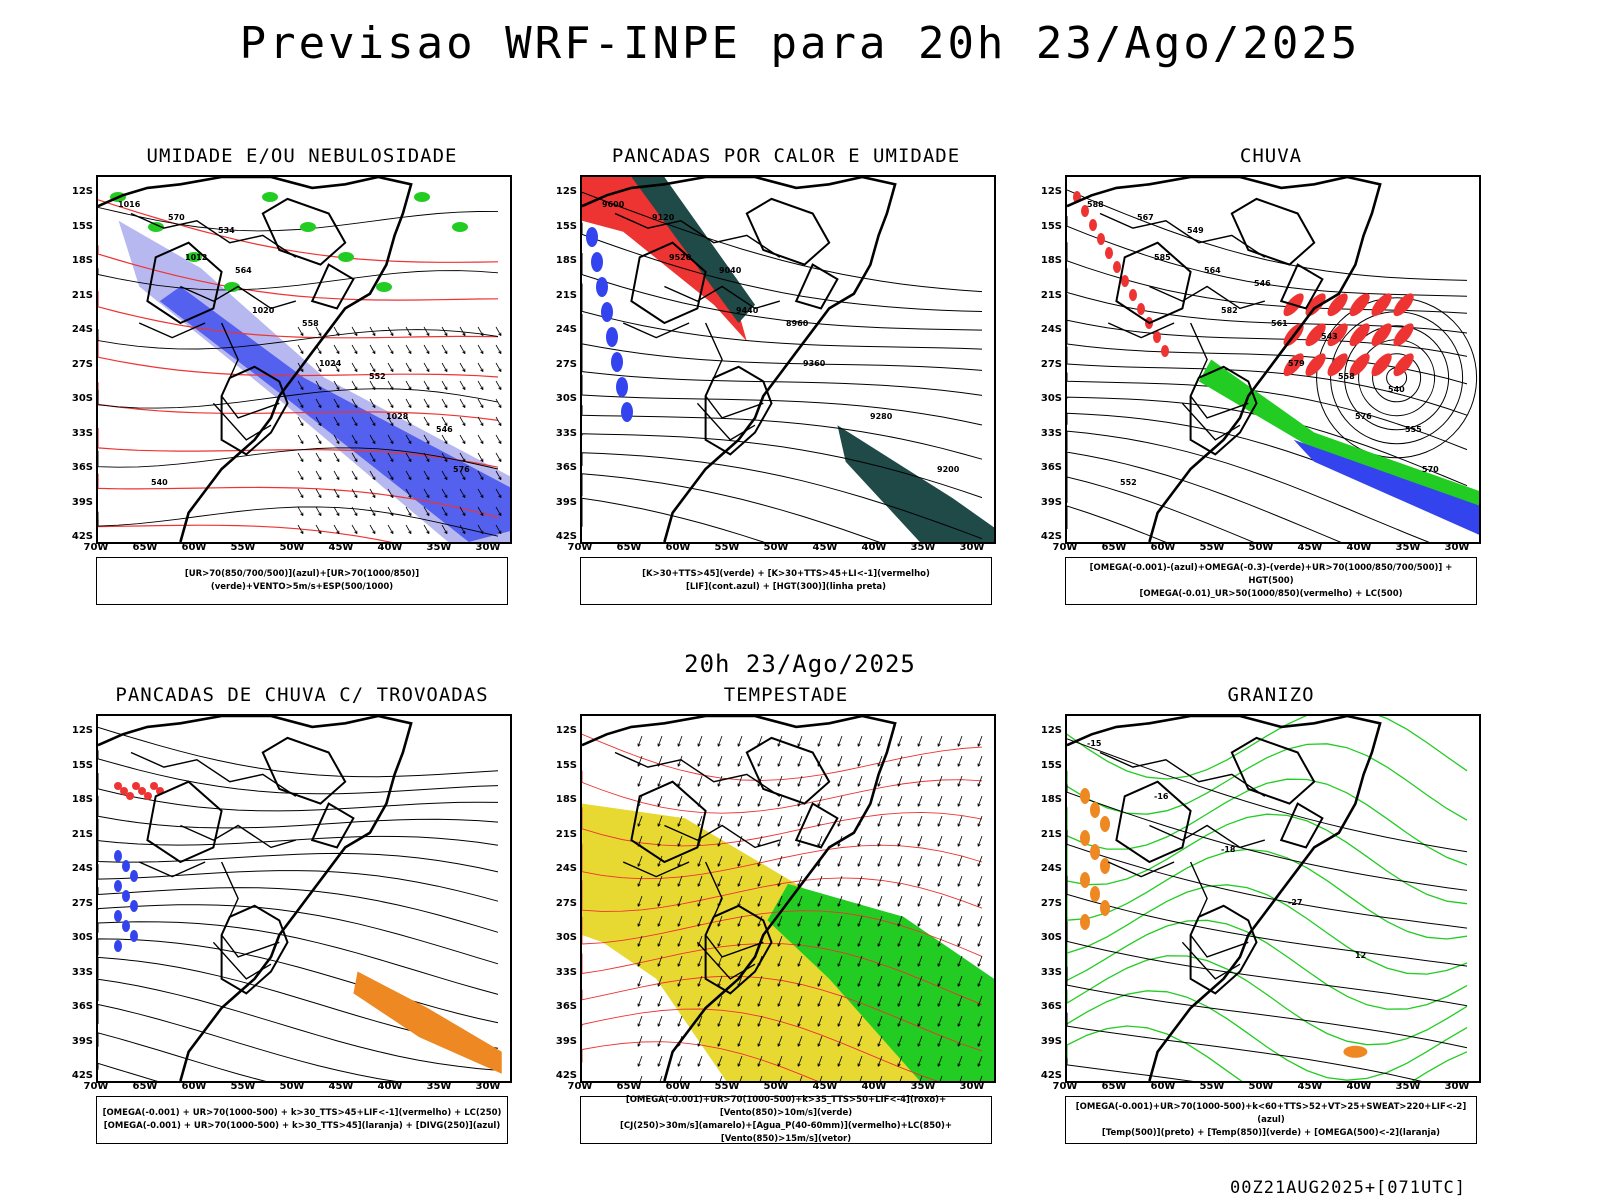 This screenshot has width=1600, height=1200. What do you see at coordinates (263, 310) in the screenshot?
I see `contour-label: 1020` at bounding box center [263, 310].